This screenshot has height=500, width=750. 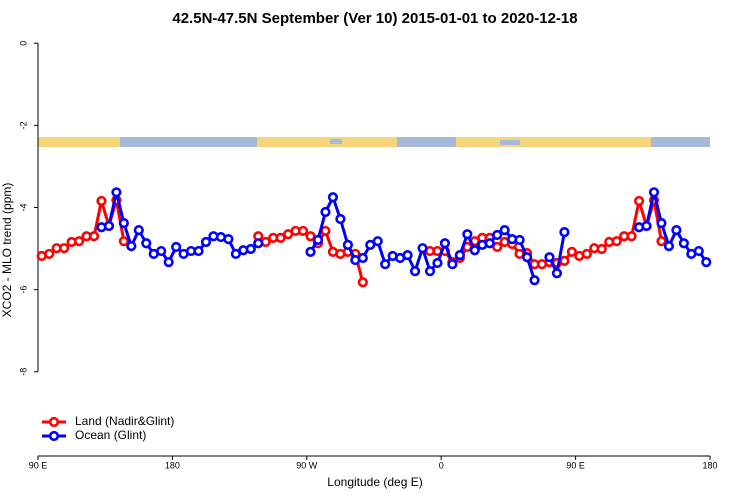 What do you see at coordinates (23, 43) in the screenshot?
I see `y-tick-label: 0` at bounding box center [23, 43].